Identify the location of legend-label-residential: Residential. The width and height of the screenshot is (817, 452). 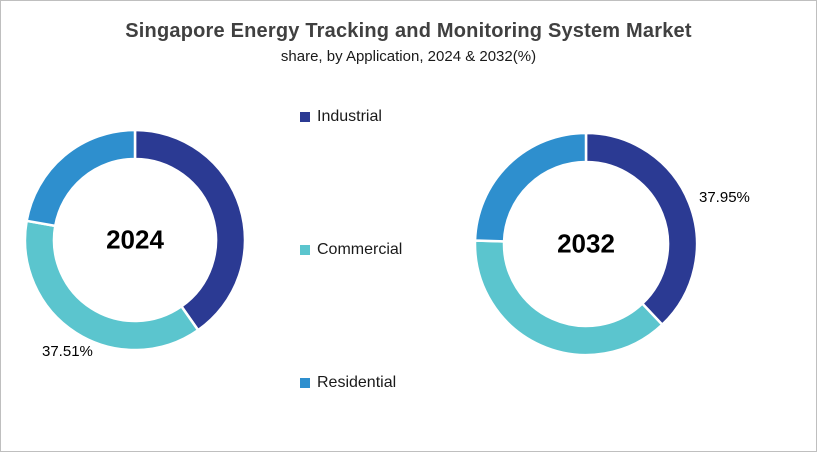
(357, 382).